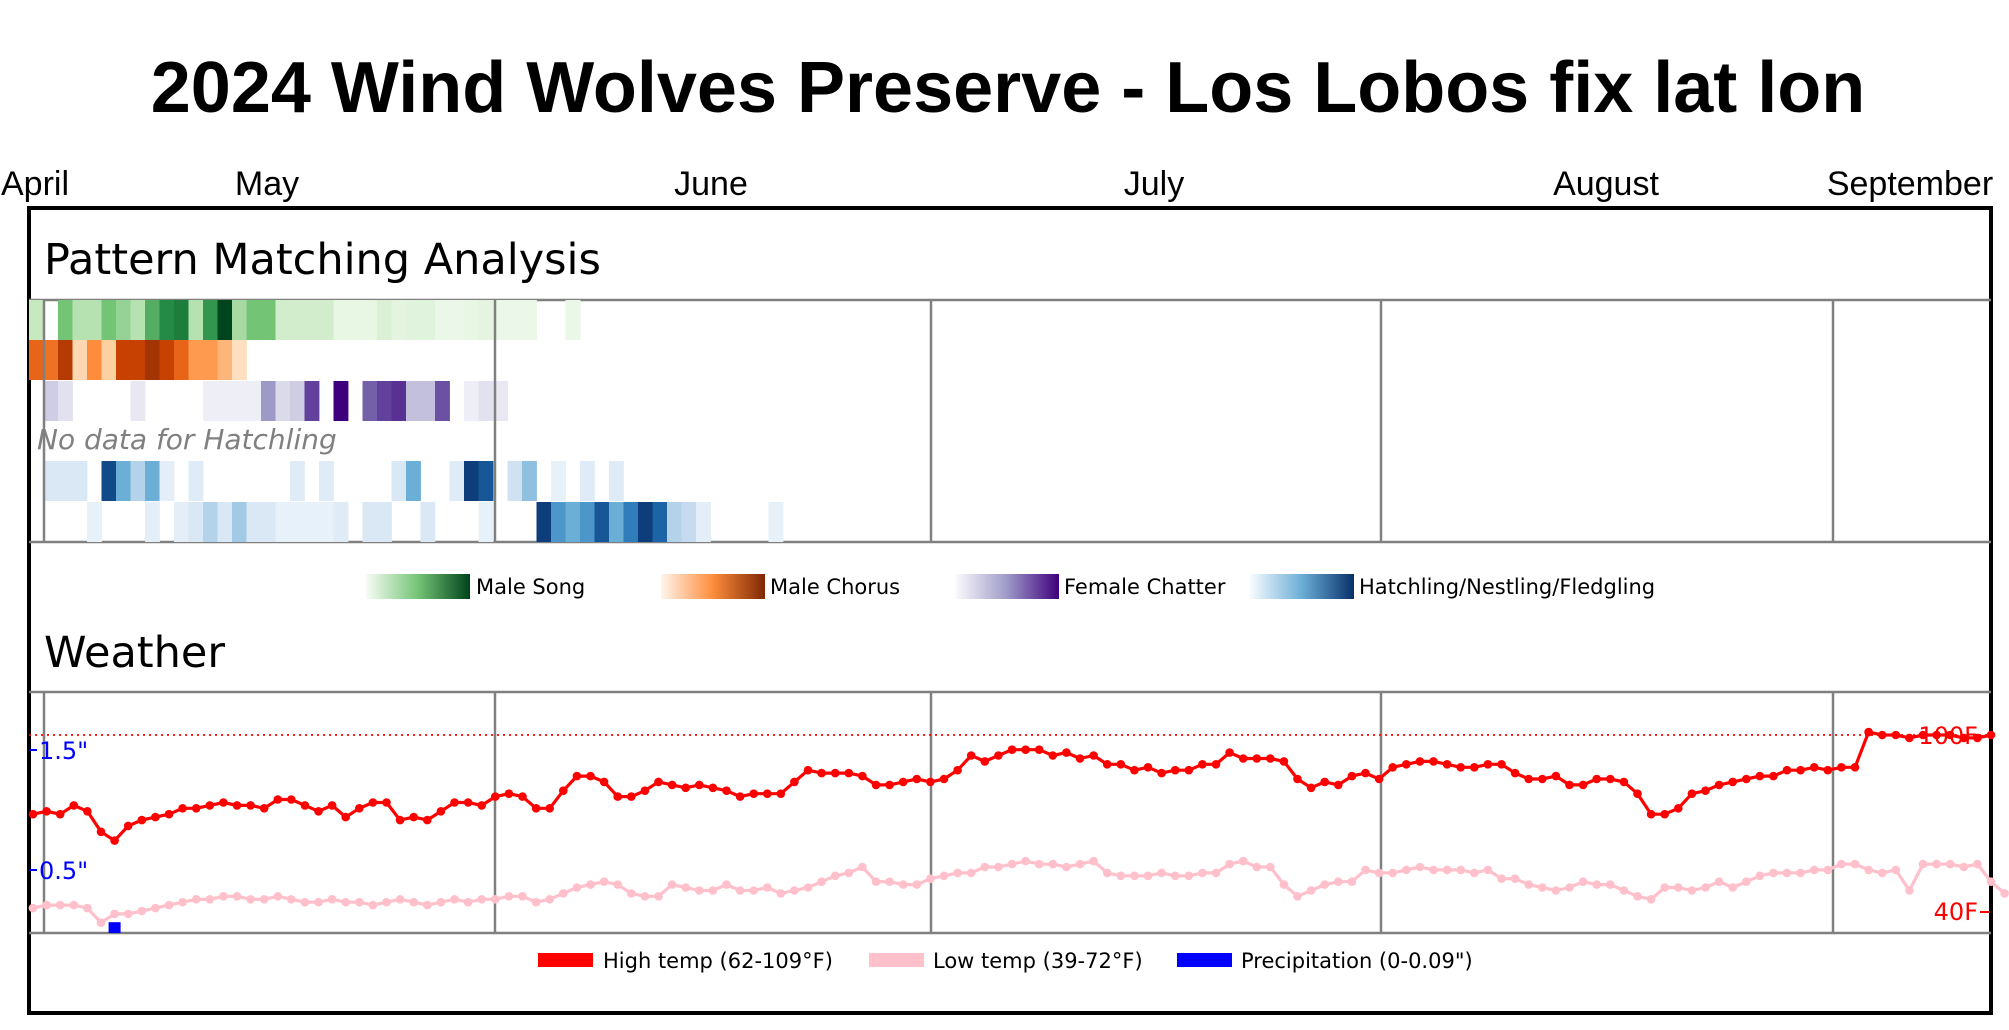 The width and height of the screenshot is (2009, 1030). I want to click on left-axis: 1.5" 0.5", so click(58, 811).